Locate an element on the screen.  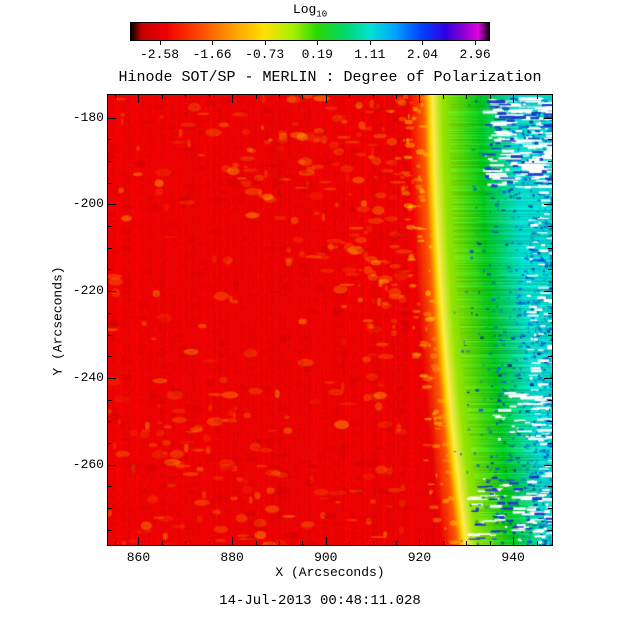
y-tick-label: -240 is located at coordinates (88, 377).